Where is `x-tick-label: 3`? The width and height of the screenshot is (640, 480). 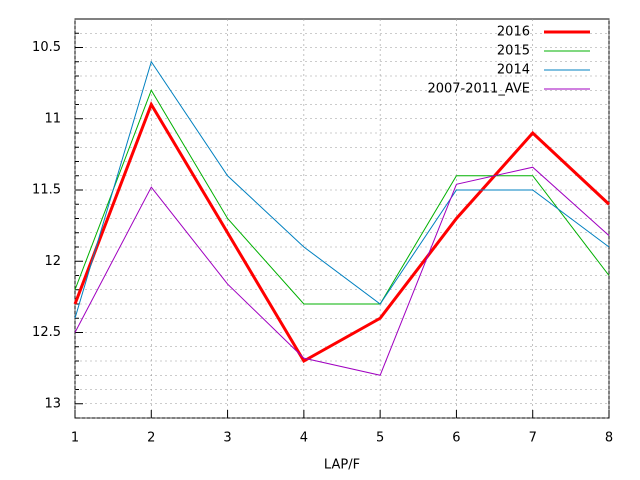 x-tick-label: 3 is located at coordinates (227, 438).